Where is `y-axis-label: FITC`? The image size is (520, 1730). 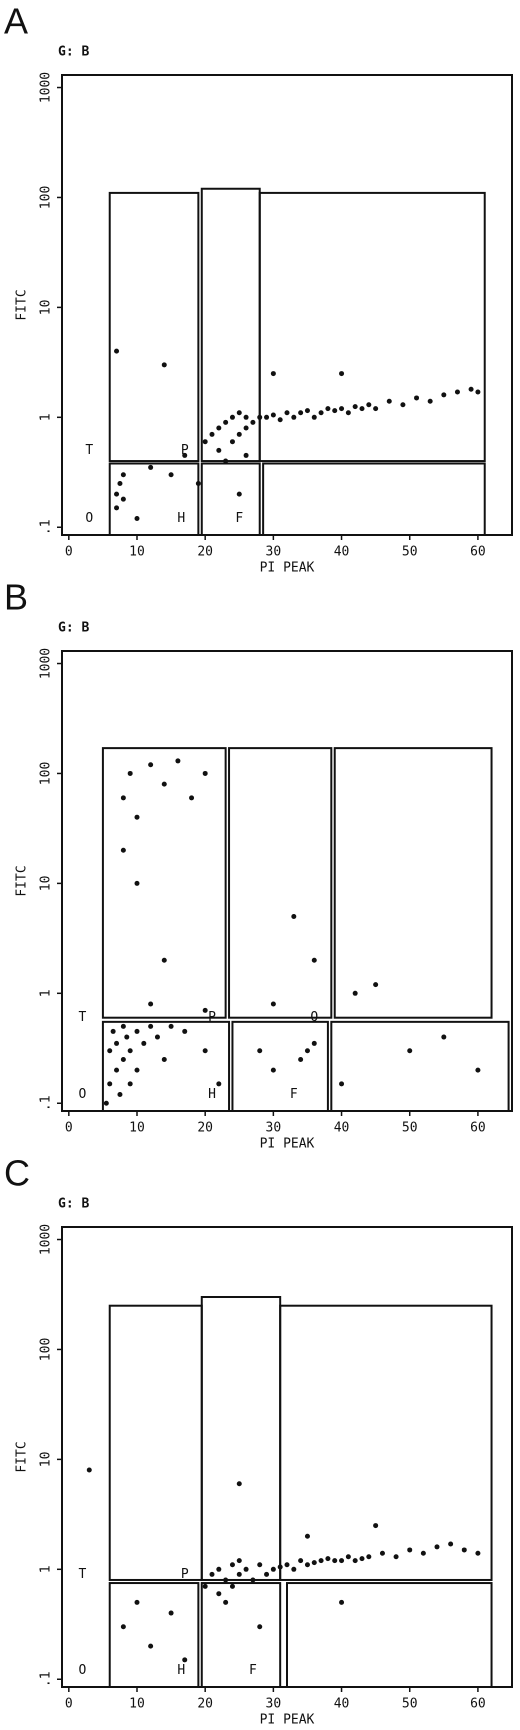 y-axis-label: FITC is located at coordinates (22, 880).